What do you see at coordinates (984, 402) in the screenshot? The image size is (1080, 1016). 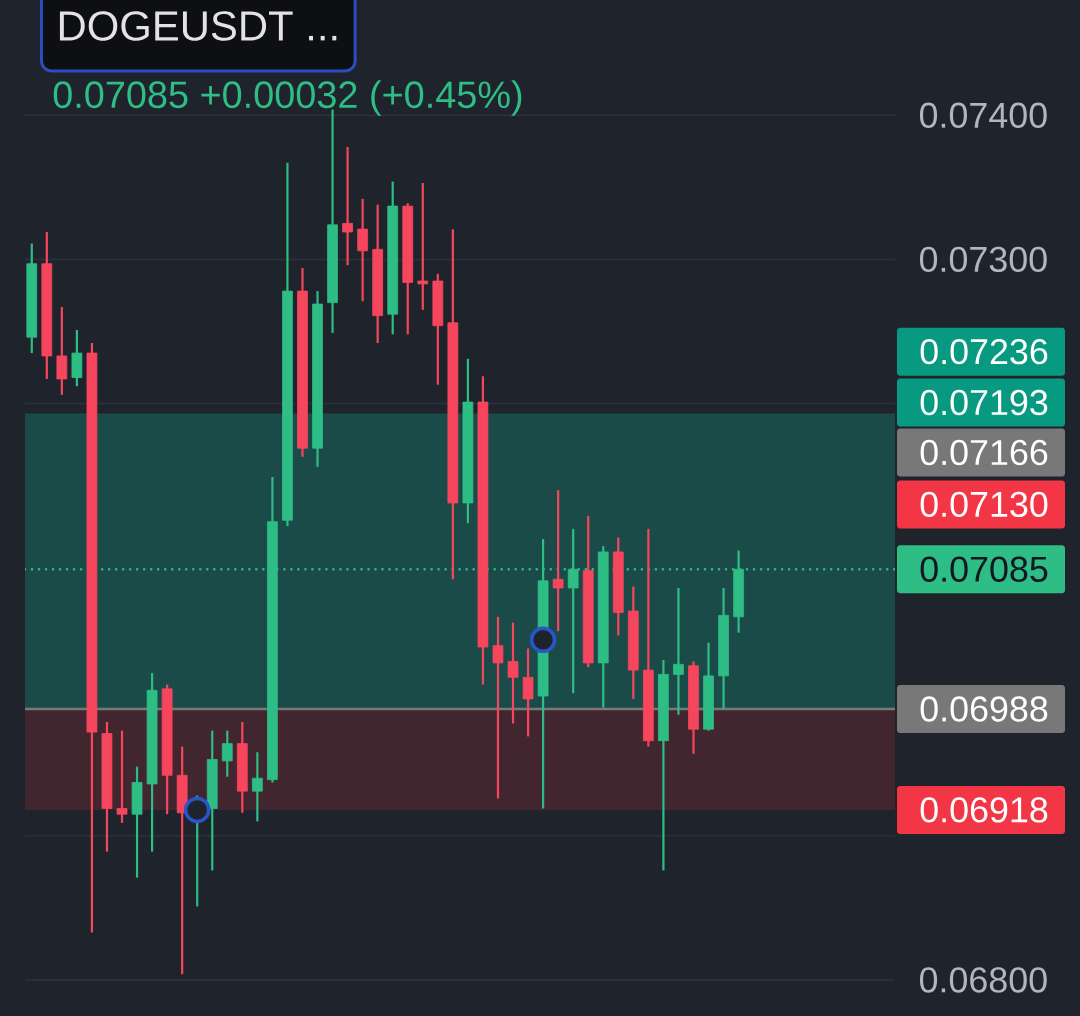 I see `band-label: 0.07193` at bounding box center [984, 402].